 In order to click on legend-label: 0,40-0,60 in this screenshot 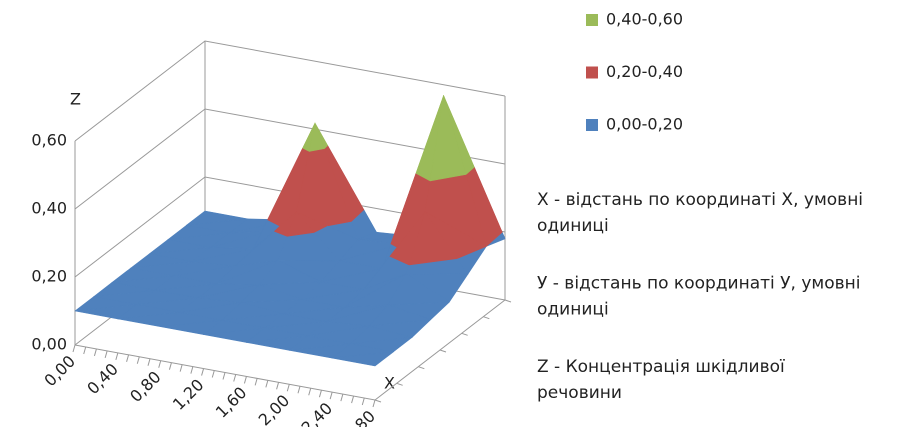, I will do `click(644, 19)`.